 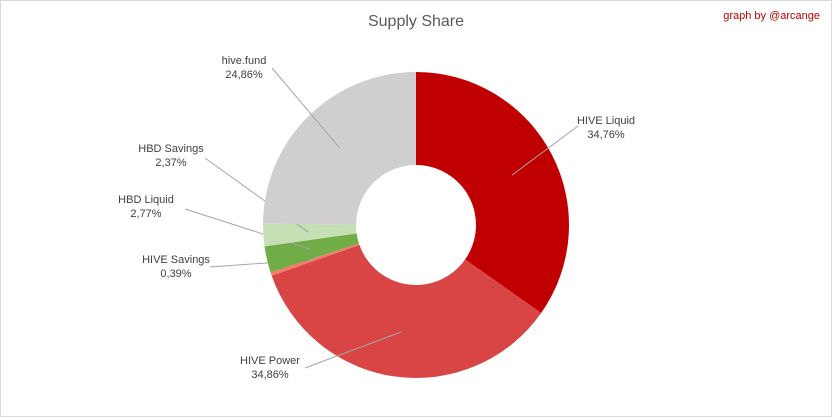 What do you see at coordinates (416, 21) in the screenshot?
I see `chart-title: Supply Share` at bounding box center [416, 21].